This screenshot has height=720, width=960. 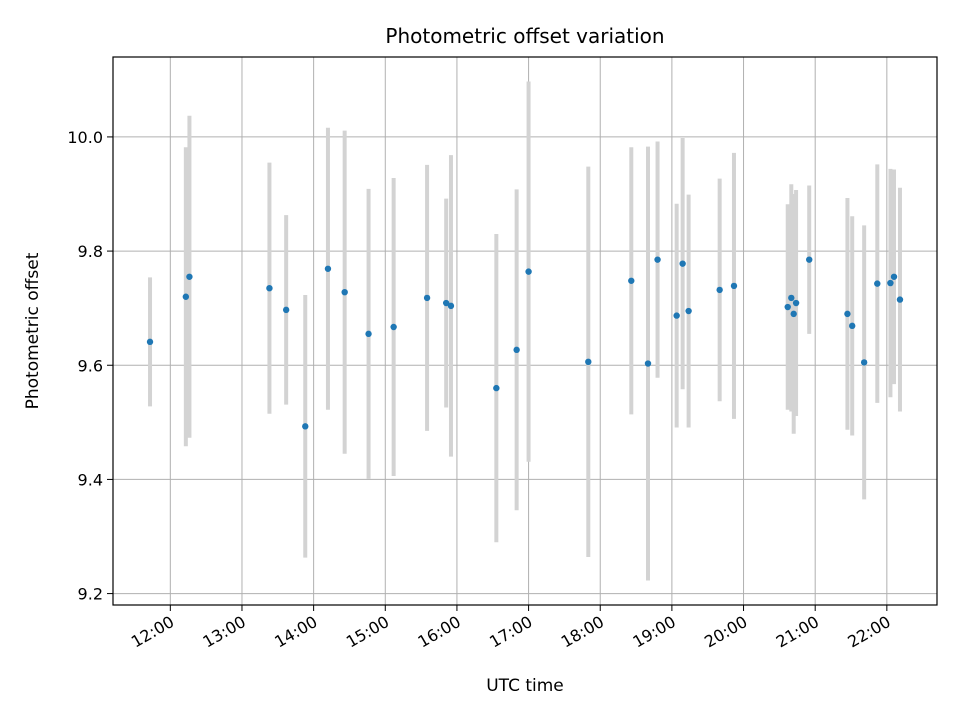 What do you see at coordinates (524, 36) in the screenshot?
I see `chart-title: Photometric offset variation` at bounding box center [524, 36].